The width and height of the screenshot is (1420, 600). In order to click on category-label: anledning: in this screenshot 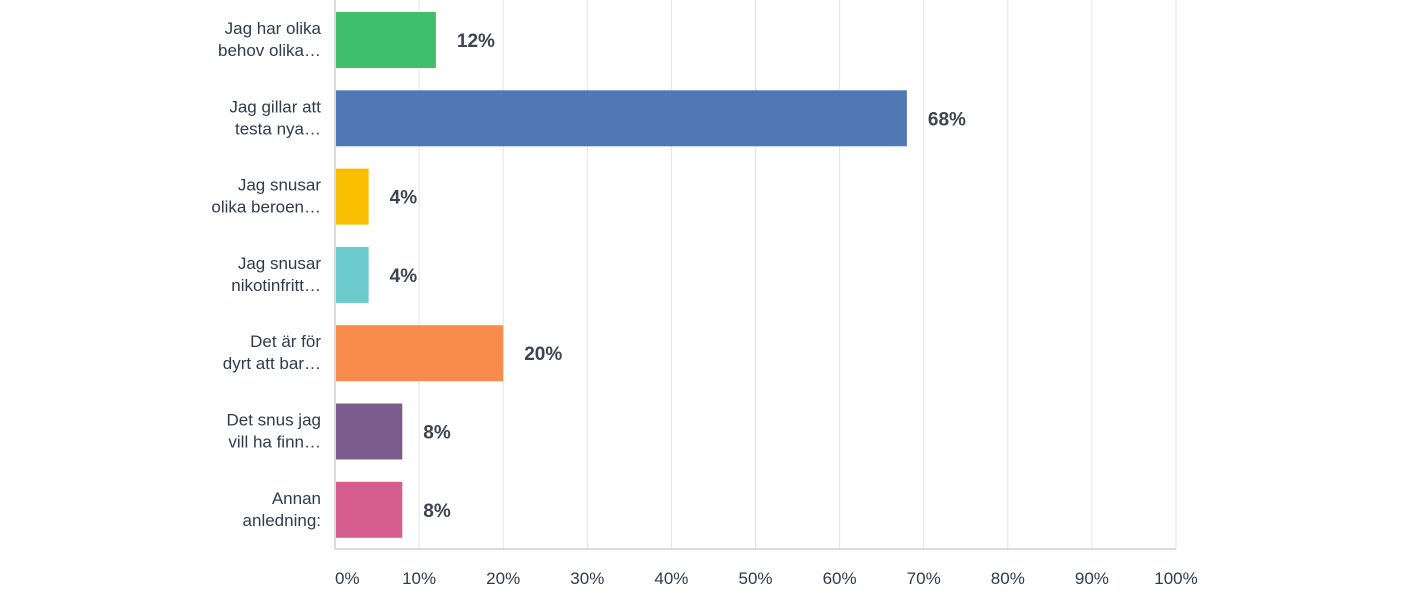, I will do `click(282, 520)`.